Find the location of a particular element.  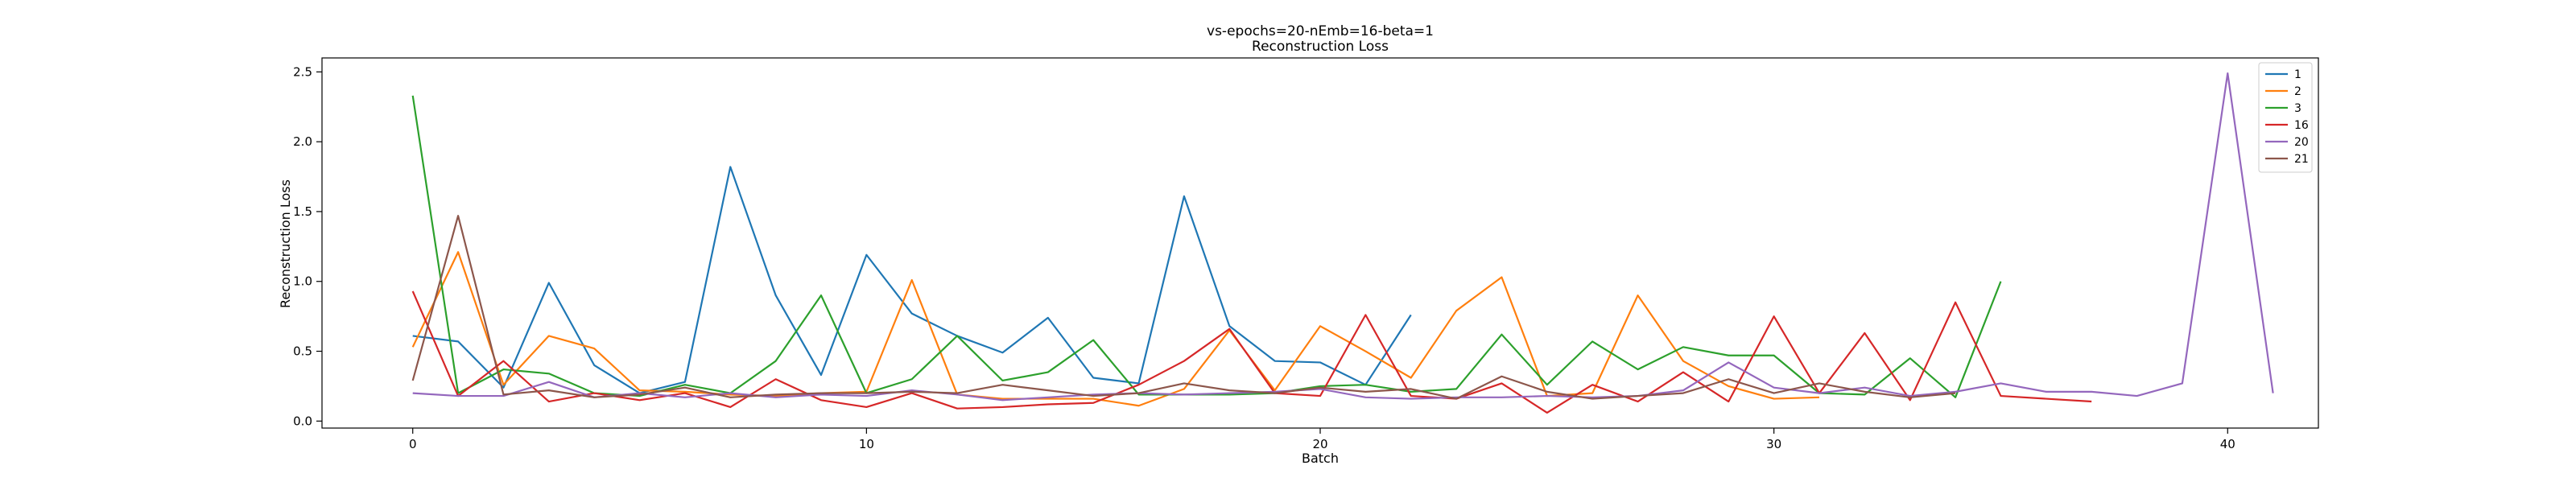

legend-label-20: 20 is located at coordinates (2301, 142).